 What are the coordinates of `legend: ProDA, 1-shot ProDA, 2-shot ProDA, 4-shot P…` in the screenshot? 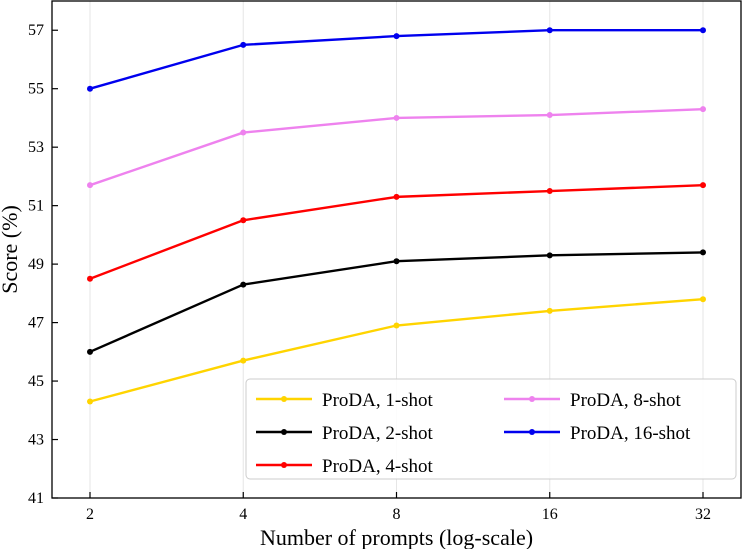 It's located at (491, 429).